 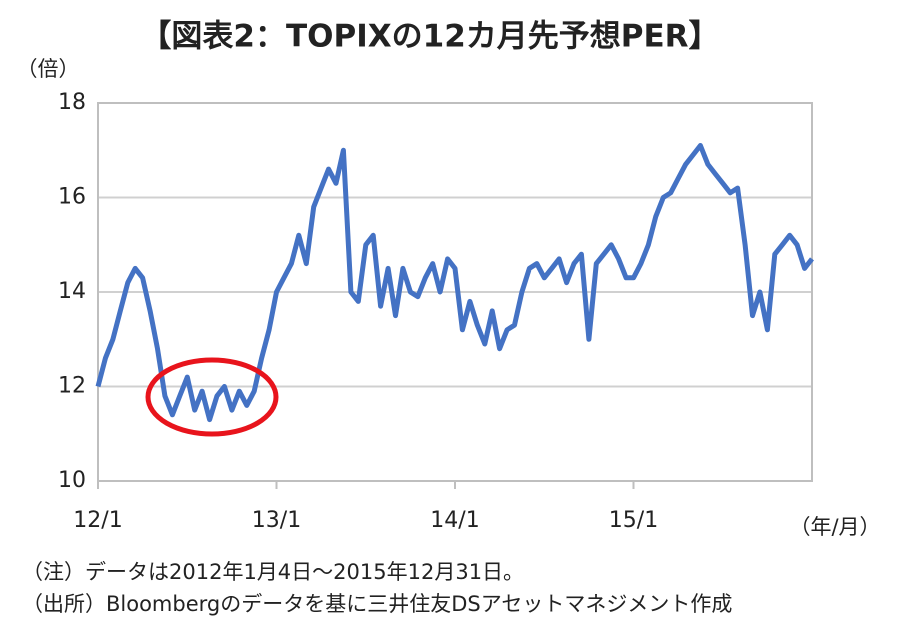 I want to click on x-tick-label: 15/1, so click(x=633, y=520).